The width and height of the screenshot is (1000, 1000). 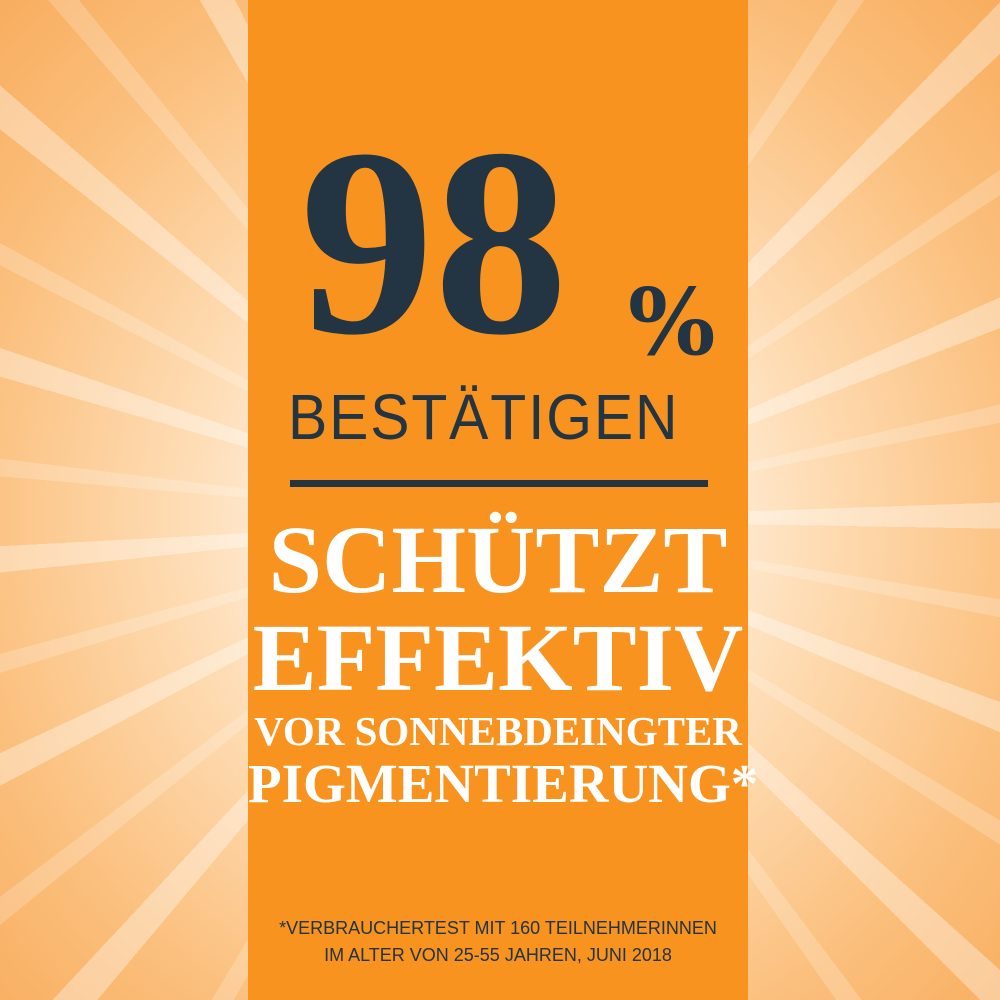 I want to click on headline-number: 98, so click(x=434, y=241).